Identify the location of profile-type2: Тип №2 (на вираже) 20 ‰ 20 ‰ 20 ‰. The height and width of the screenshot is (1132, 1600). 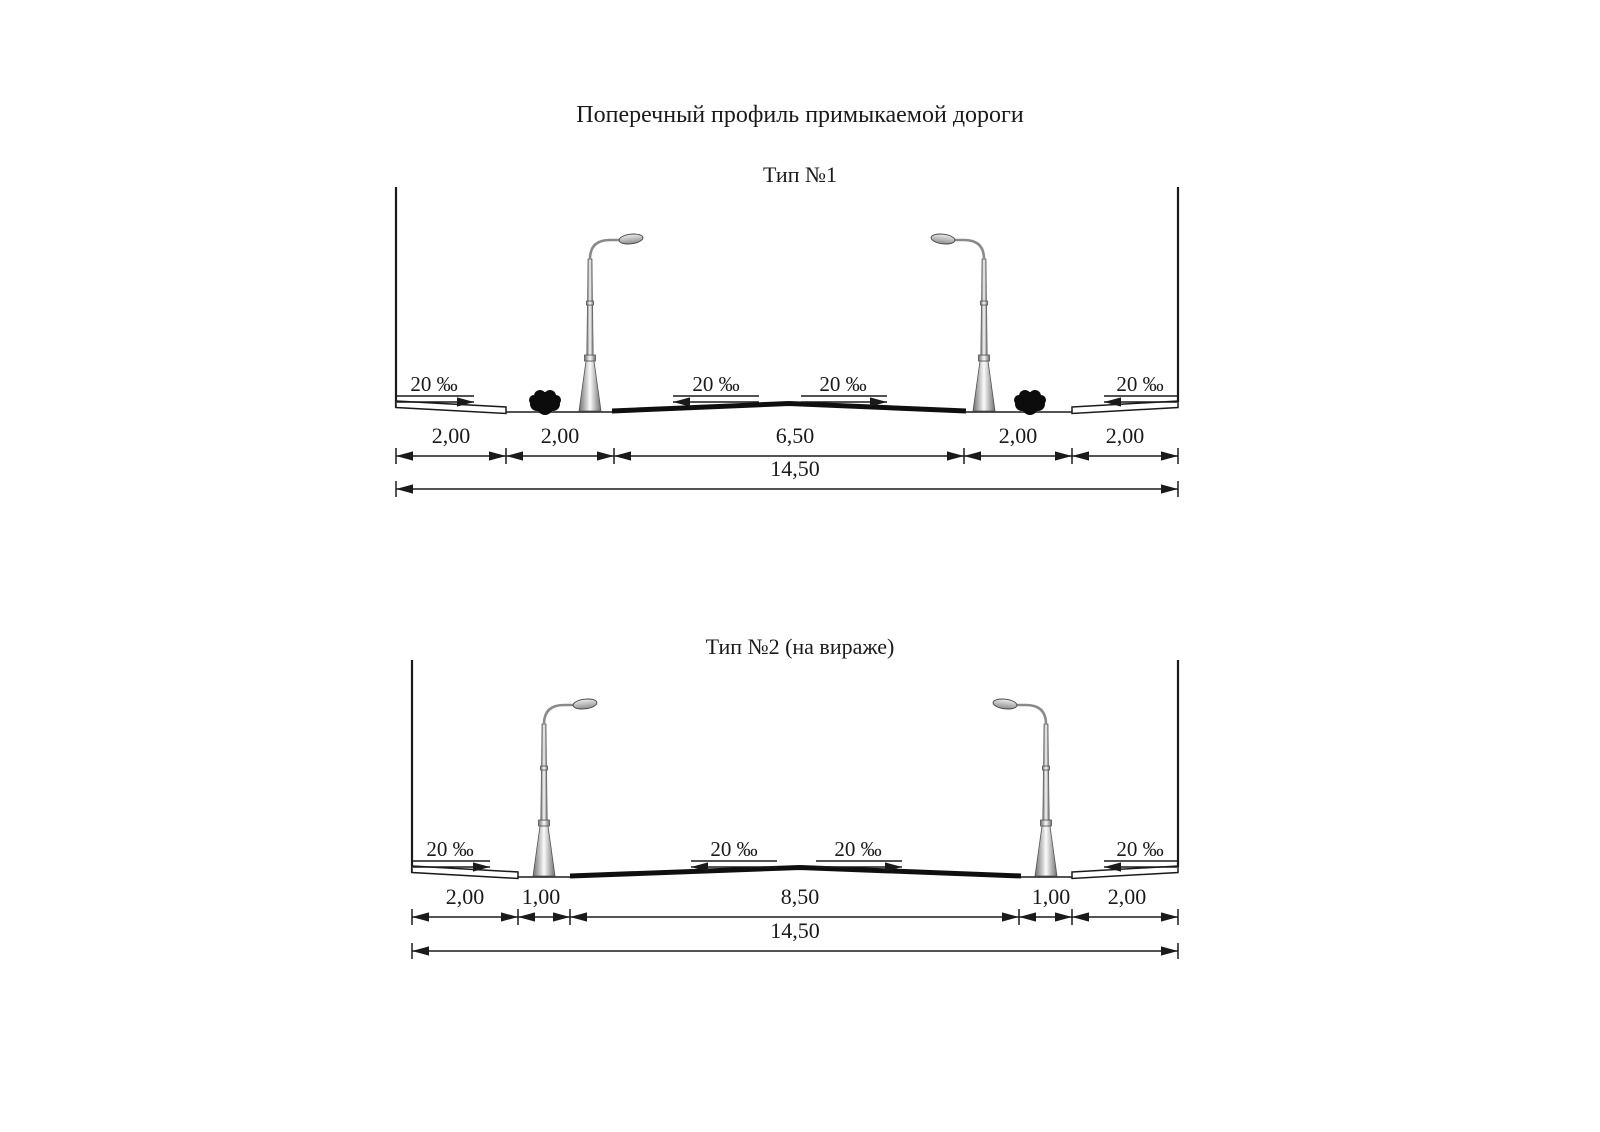
(795, 796).